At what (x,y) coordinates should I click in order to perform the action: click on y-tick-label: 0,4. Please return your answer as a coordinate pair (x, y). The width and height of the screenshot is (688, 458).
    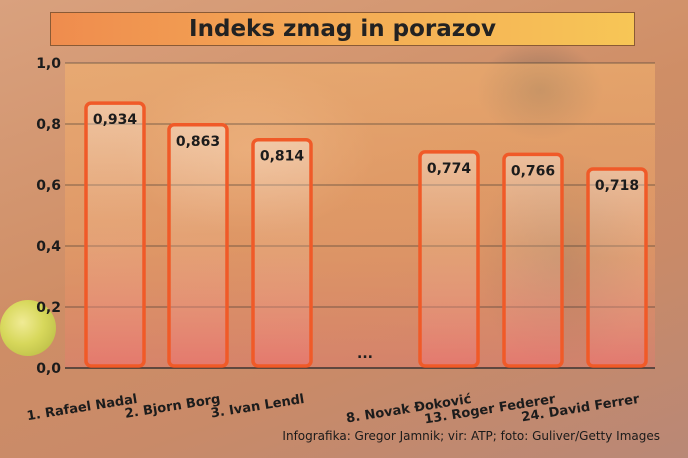
    Looking at the image, I should click on (48, 247).